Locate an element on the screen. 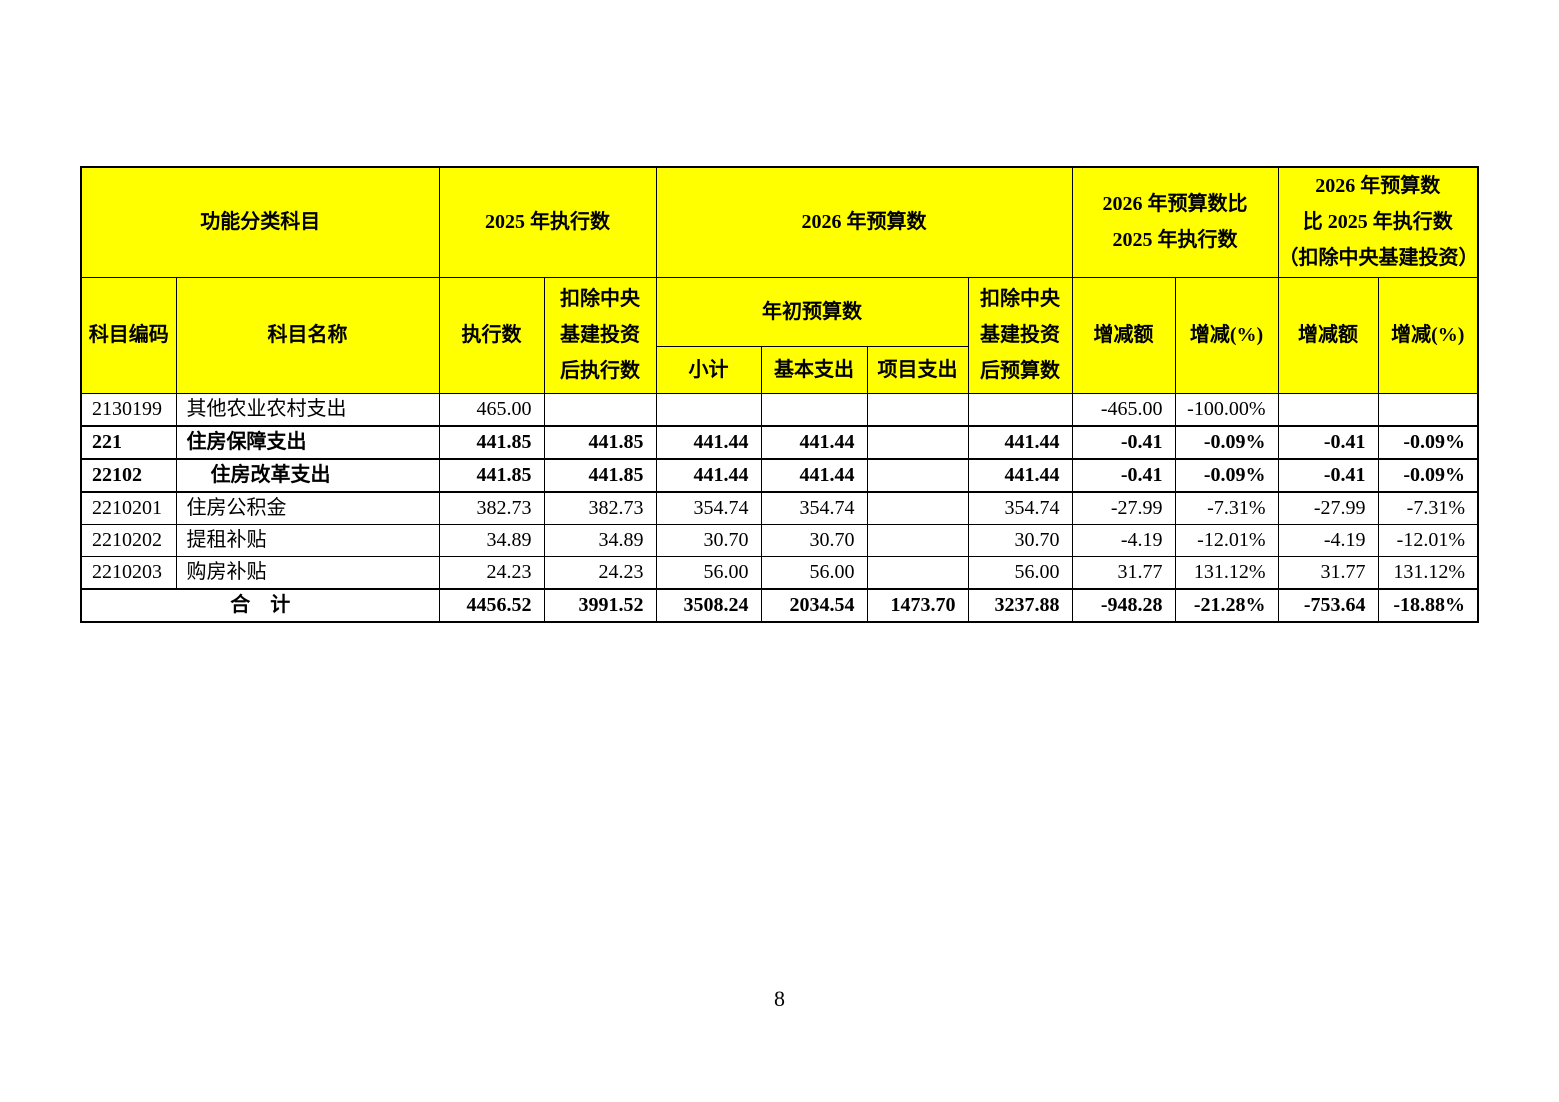 This screenshot has height=1102, width=1559. header-execution-net: 扣除中央 基建投资 后执行数 is located at coordinates (600, 335).